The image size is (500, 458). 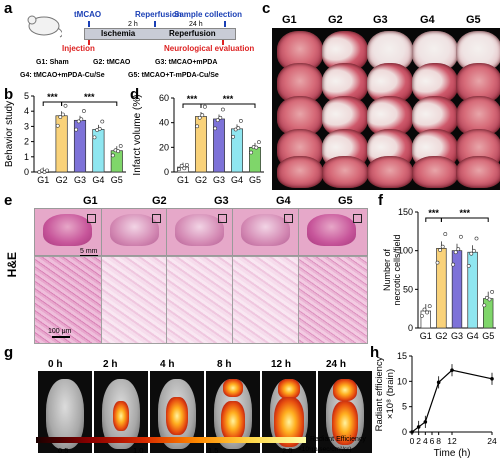 I want to click on x-tick-label: 12, so click(x=452, y=441).